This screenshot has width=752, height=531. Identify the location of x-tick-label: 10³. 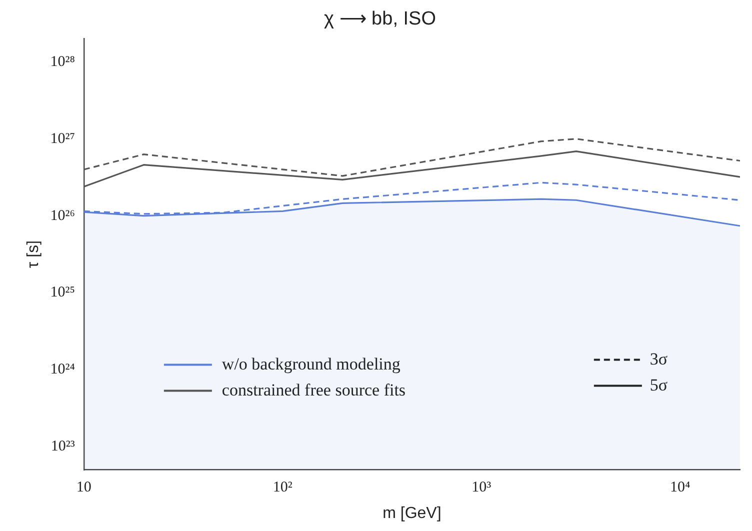
(482, 488).